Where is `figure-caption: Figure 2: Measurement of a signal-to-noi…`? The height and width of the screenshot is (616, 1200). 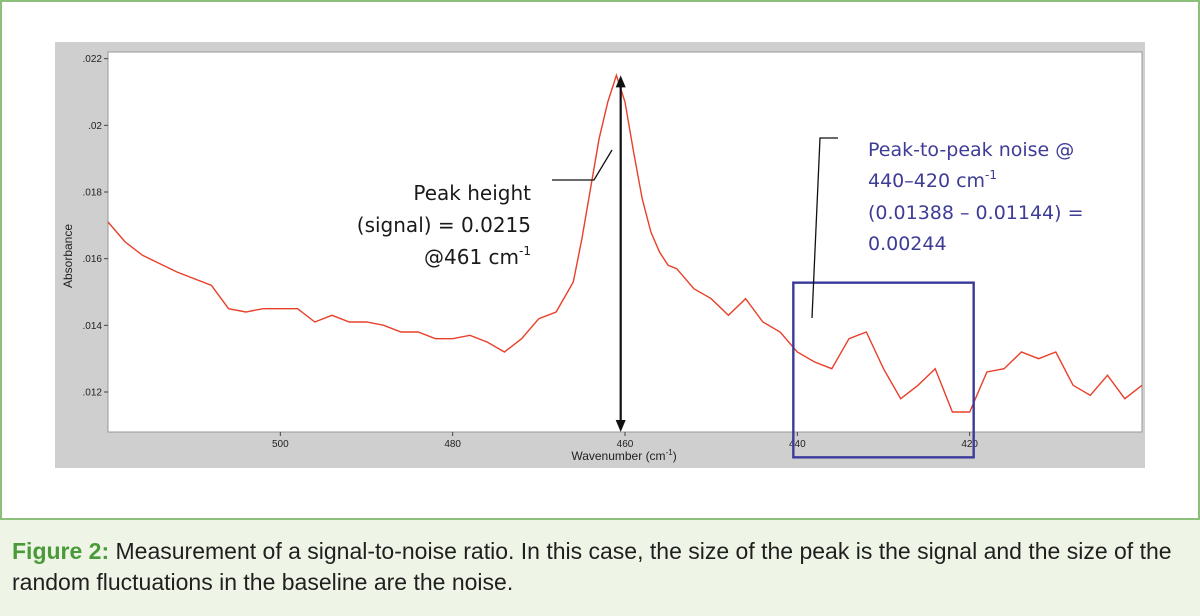 figure-caption: Figure 2: Measurement of a signal-to-noi… is located at coordinates (602, 567).